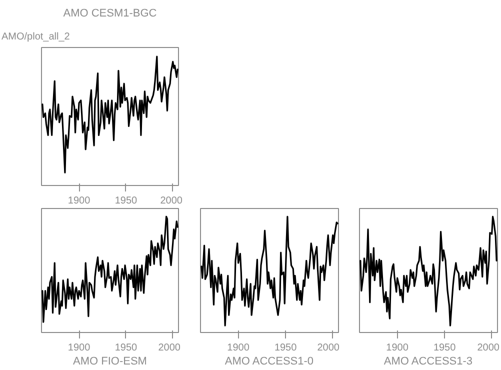  I want to click on text: AMO/plot_all_2, so click(36, 37).